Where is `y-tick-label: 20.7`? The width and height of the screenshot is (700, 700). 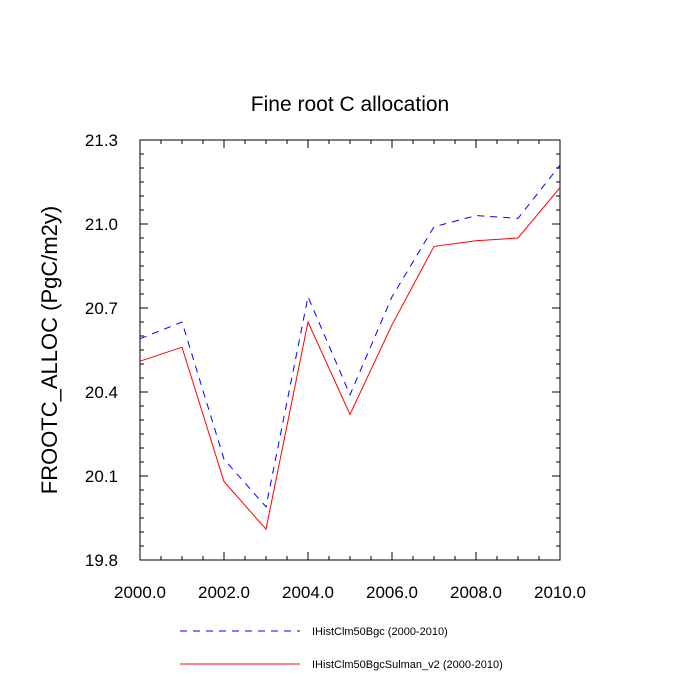
y-tick-label: 20.7 is located at coordinates (101, 308).